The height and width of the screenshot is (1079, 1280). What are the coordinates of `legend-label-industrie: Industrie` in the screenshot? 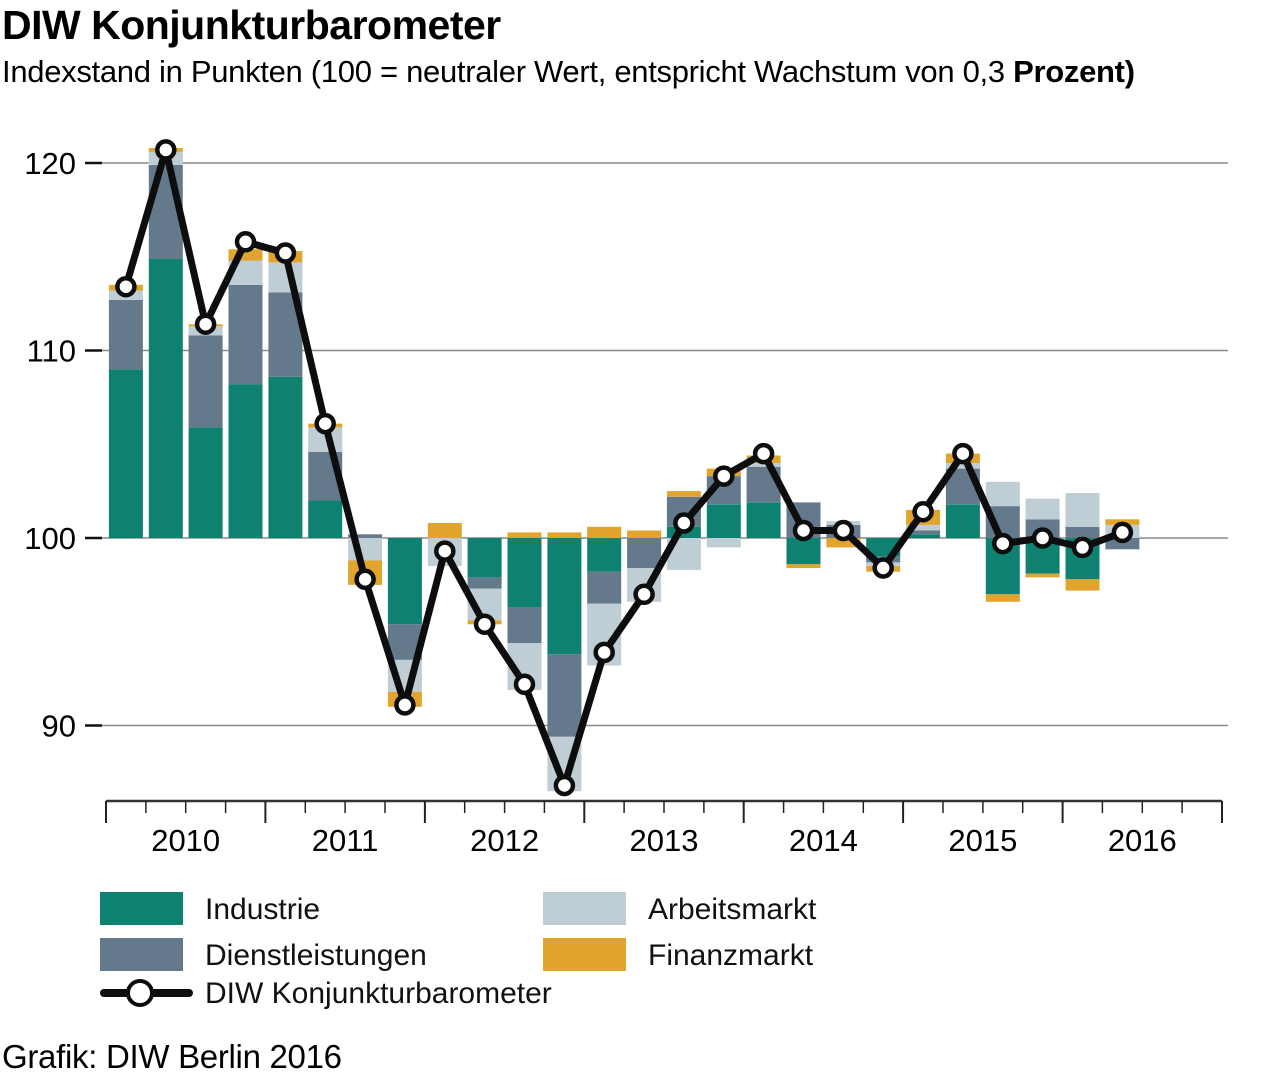 It's located at (263, 909).